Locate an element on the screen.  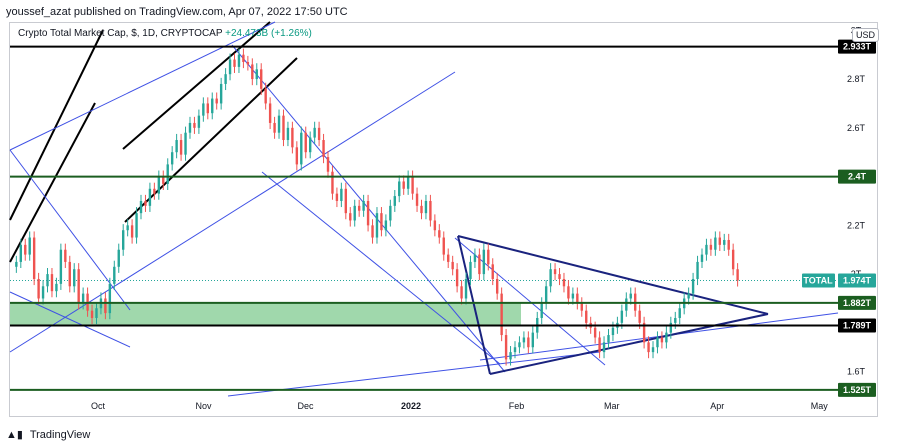
price-label: 2.933T is located at coordinates (857, 47).